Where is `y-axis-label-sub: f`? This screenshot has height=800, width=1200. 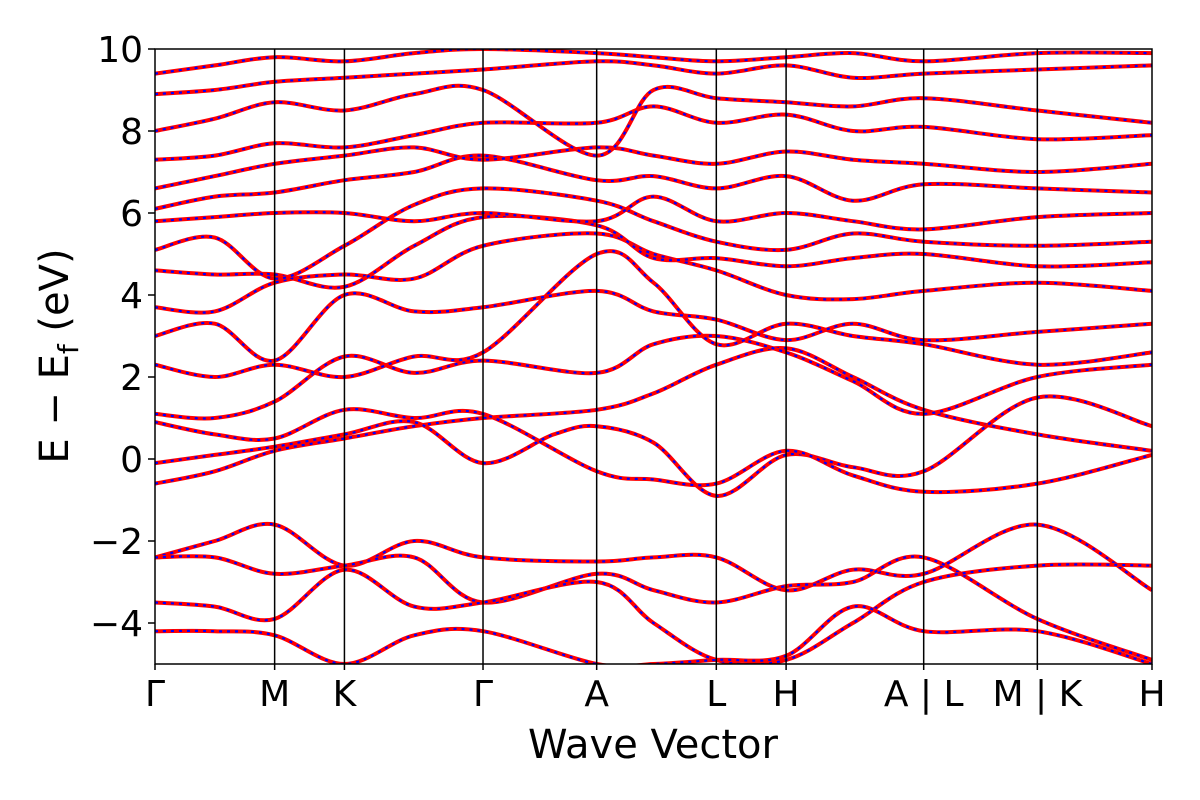
y-axis-label-sub: f is located at coordinates (68, 348).